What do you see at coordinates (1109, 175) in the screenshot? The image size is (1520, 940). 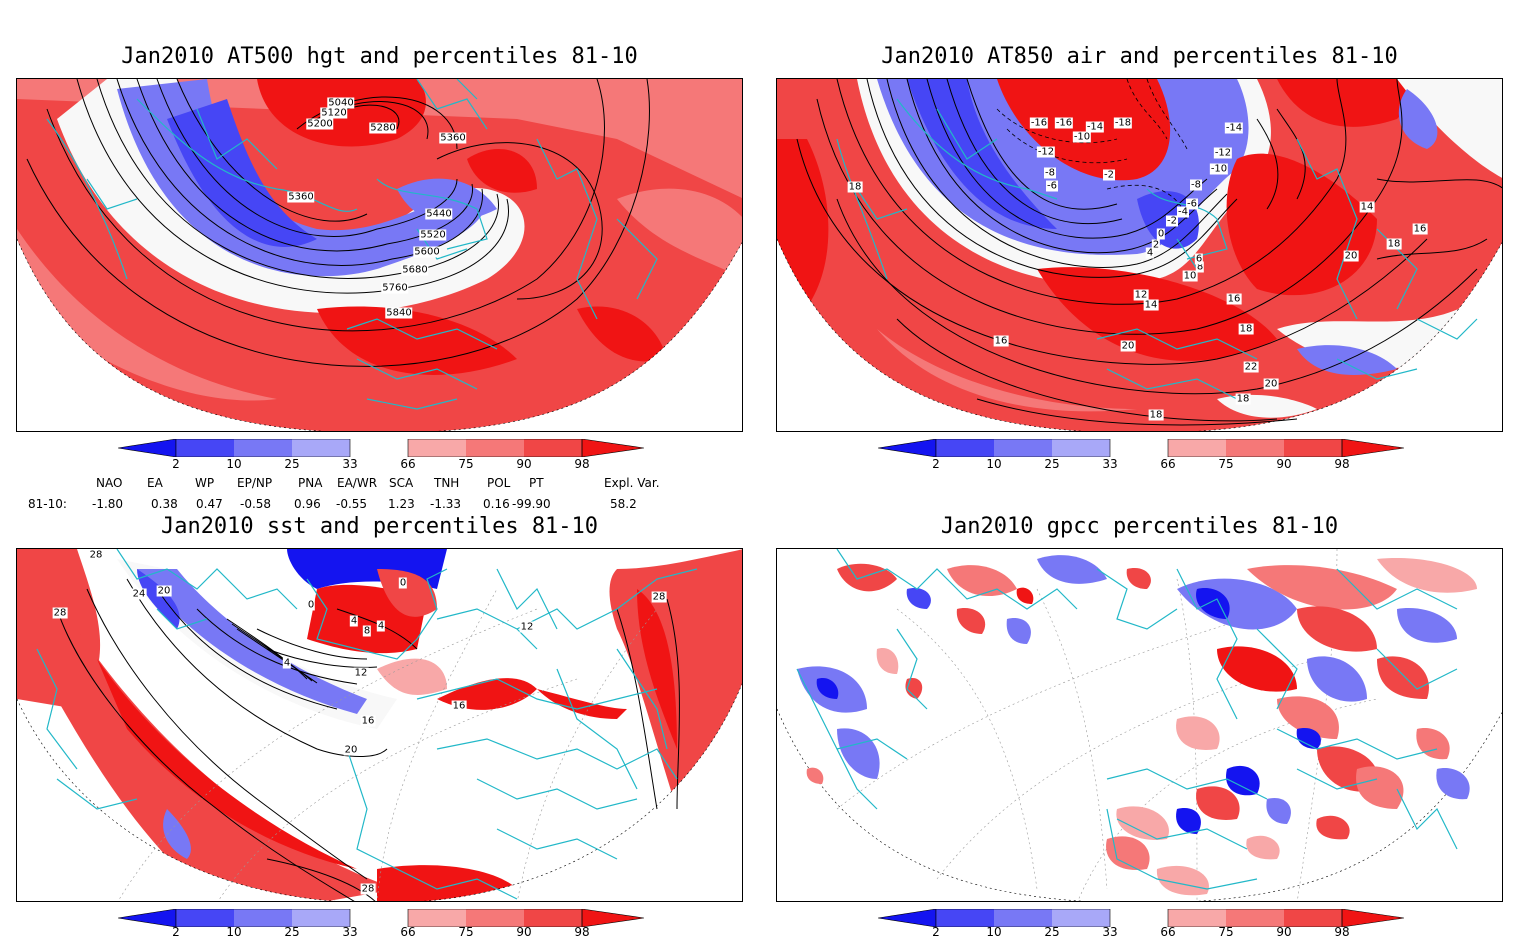 I see `temp-label: -2` at bounding box center [1109, 175].